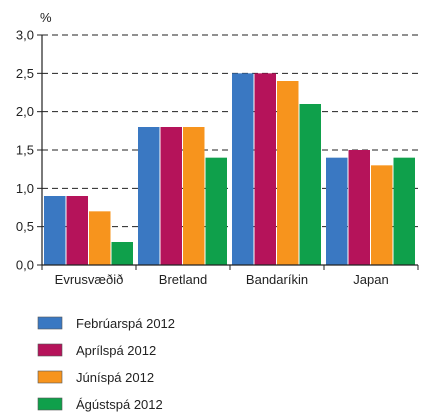 The width and height of the screenshot is (432, 412). I want to click on y-tick-label: 1,0, so click(25, 188).